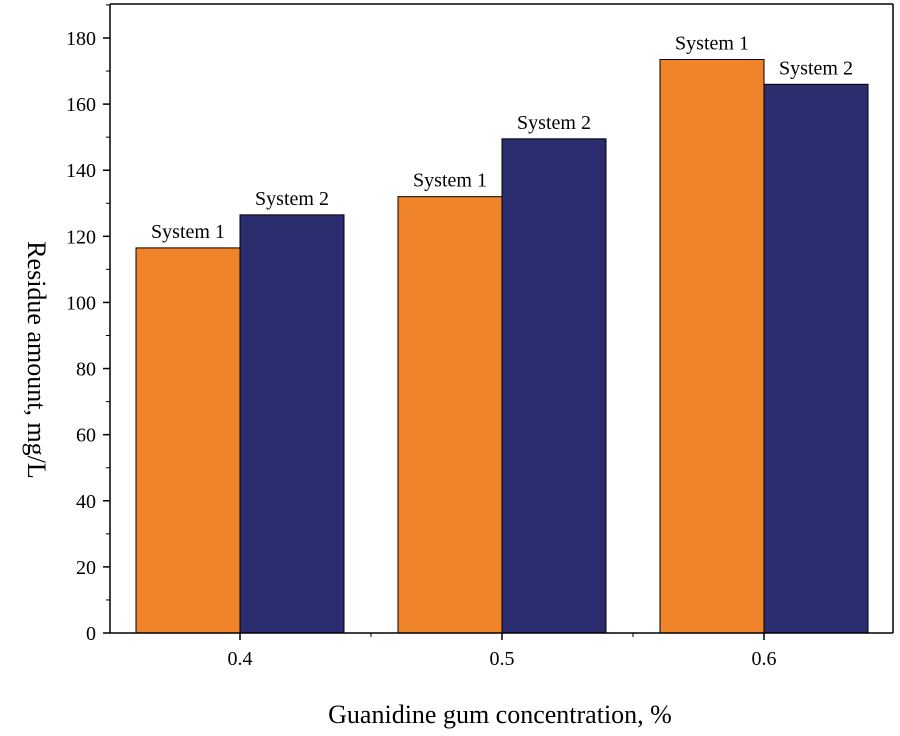 This screenshot has width=900, height=736. Describe the element at coordinates (502, 659) in the screenshot. I see `x-tick-label-0_5: 0.5` at that location.